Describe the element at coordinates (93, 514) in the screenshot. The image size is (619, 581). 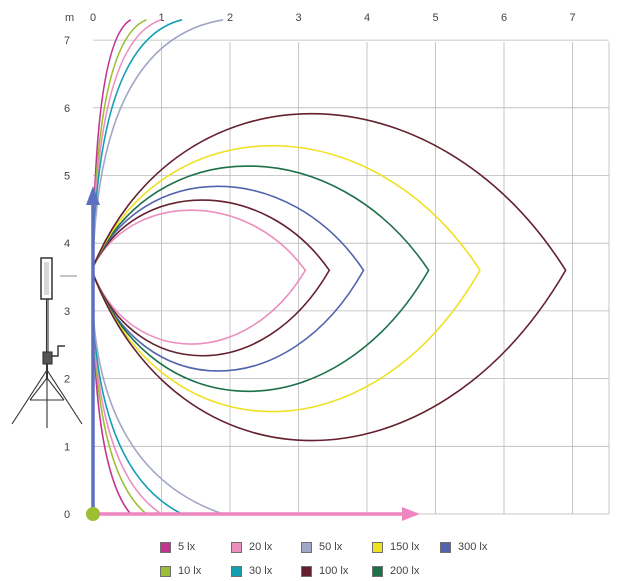
I see `origin-marker` at that location.